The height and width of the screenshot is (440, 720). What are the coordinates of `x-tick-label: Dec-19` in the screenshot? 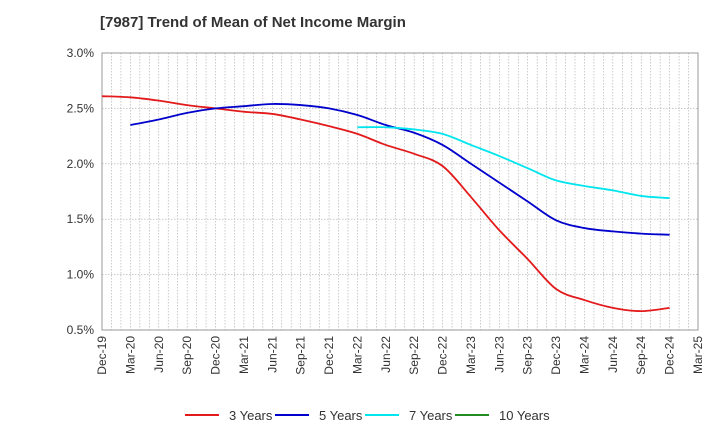 It's located at (102, 355).